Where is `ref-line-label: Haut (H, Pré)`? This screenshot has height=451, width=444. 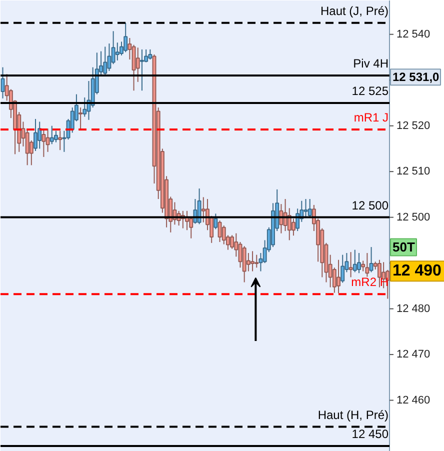 ref-line-label: Haut (H, Pré) is located at coordinates (353, 415).